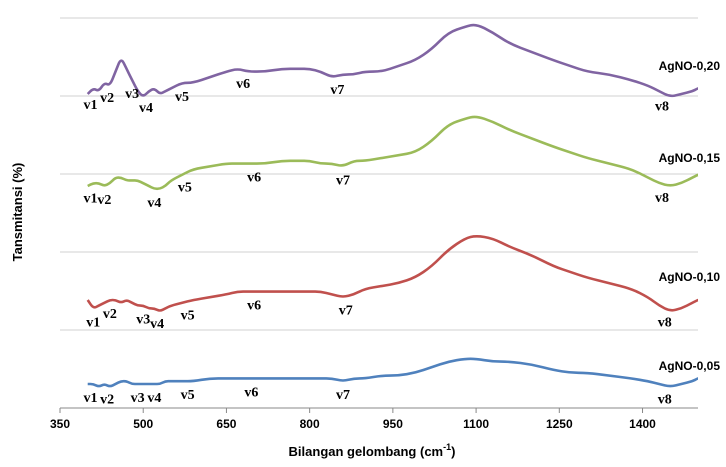 Image resolution: width=726 pixels, height=467 pixels. Describe the element at coordinates (243, 84) in the screenshot. I see `peak-label-0-v6: v6` at that location.